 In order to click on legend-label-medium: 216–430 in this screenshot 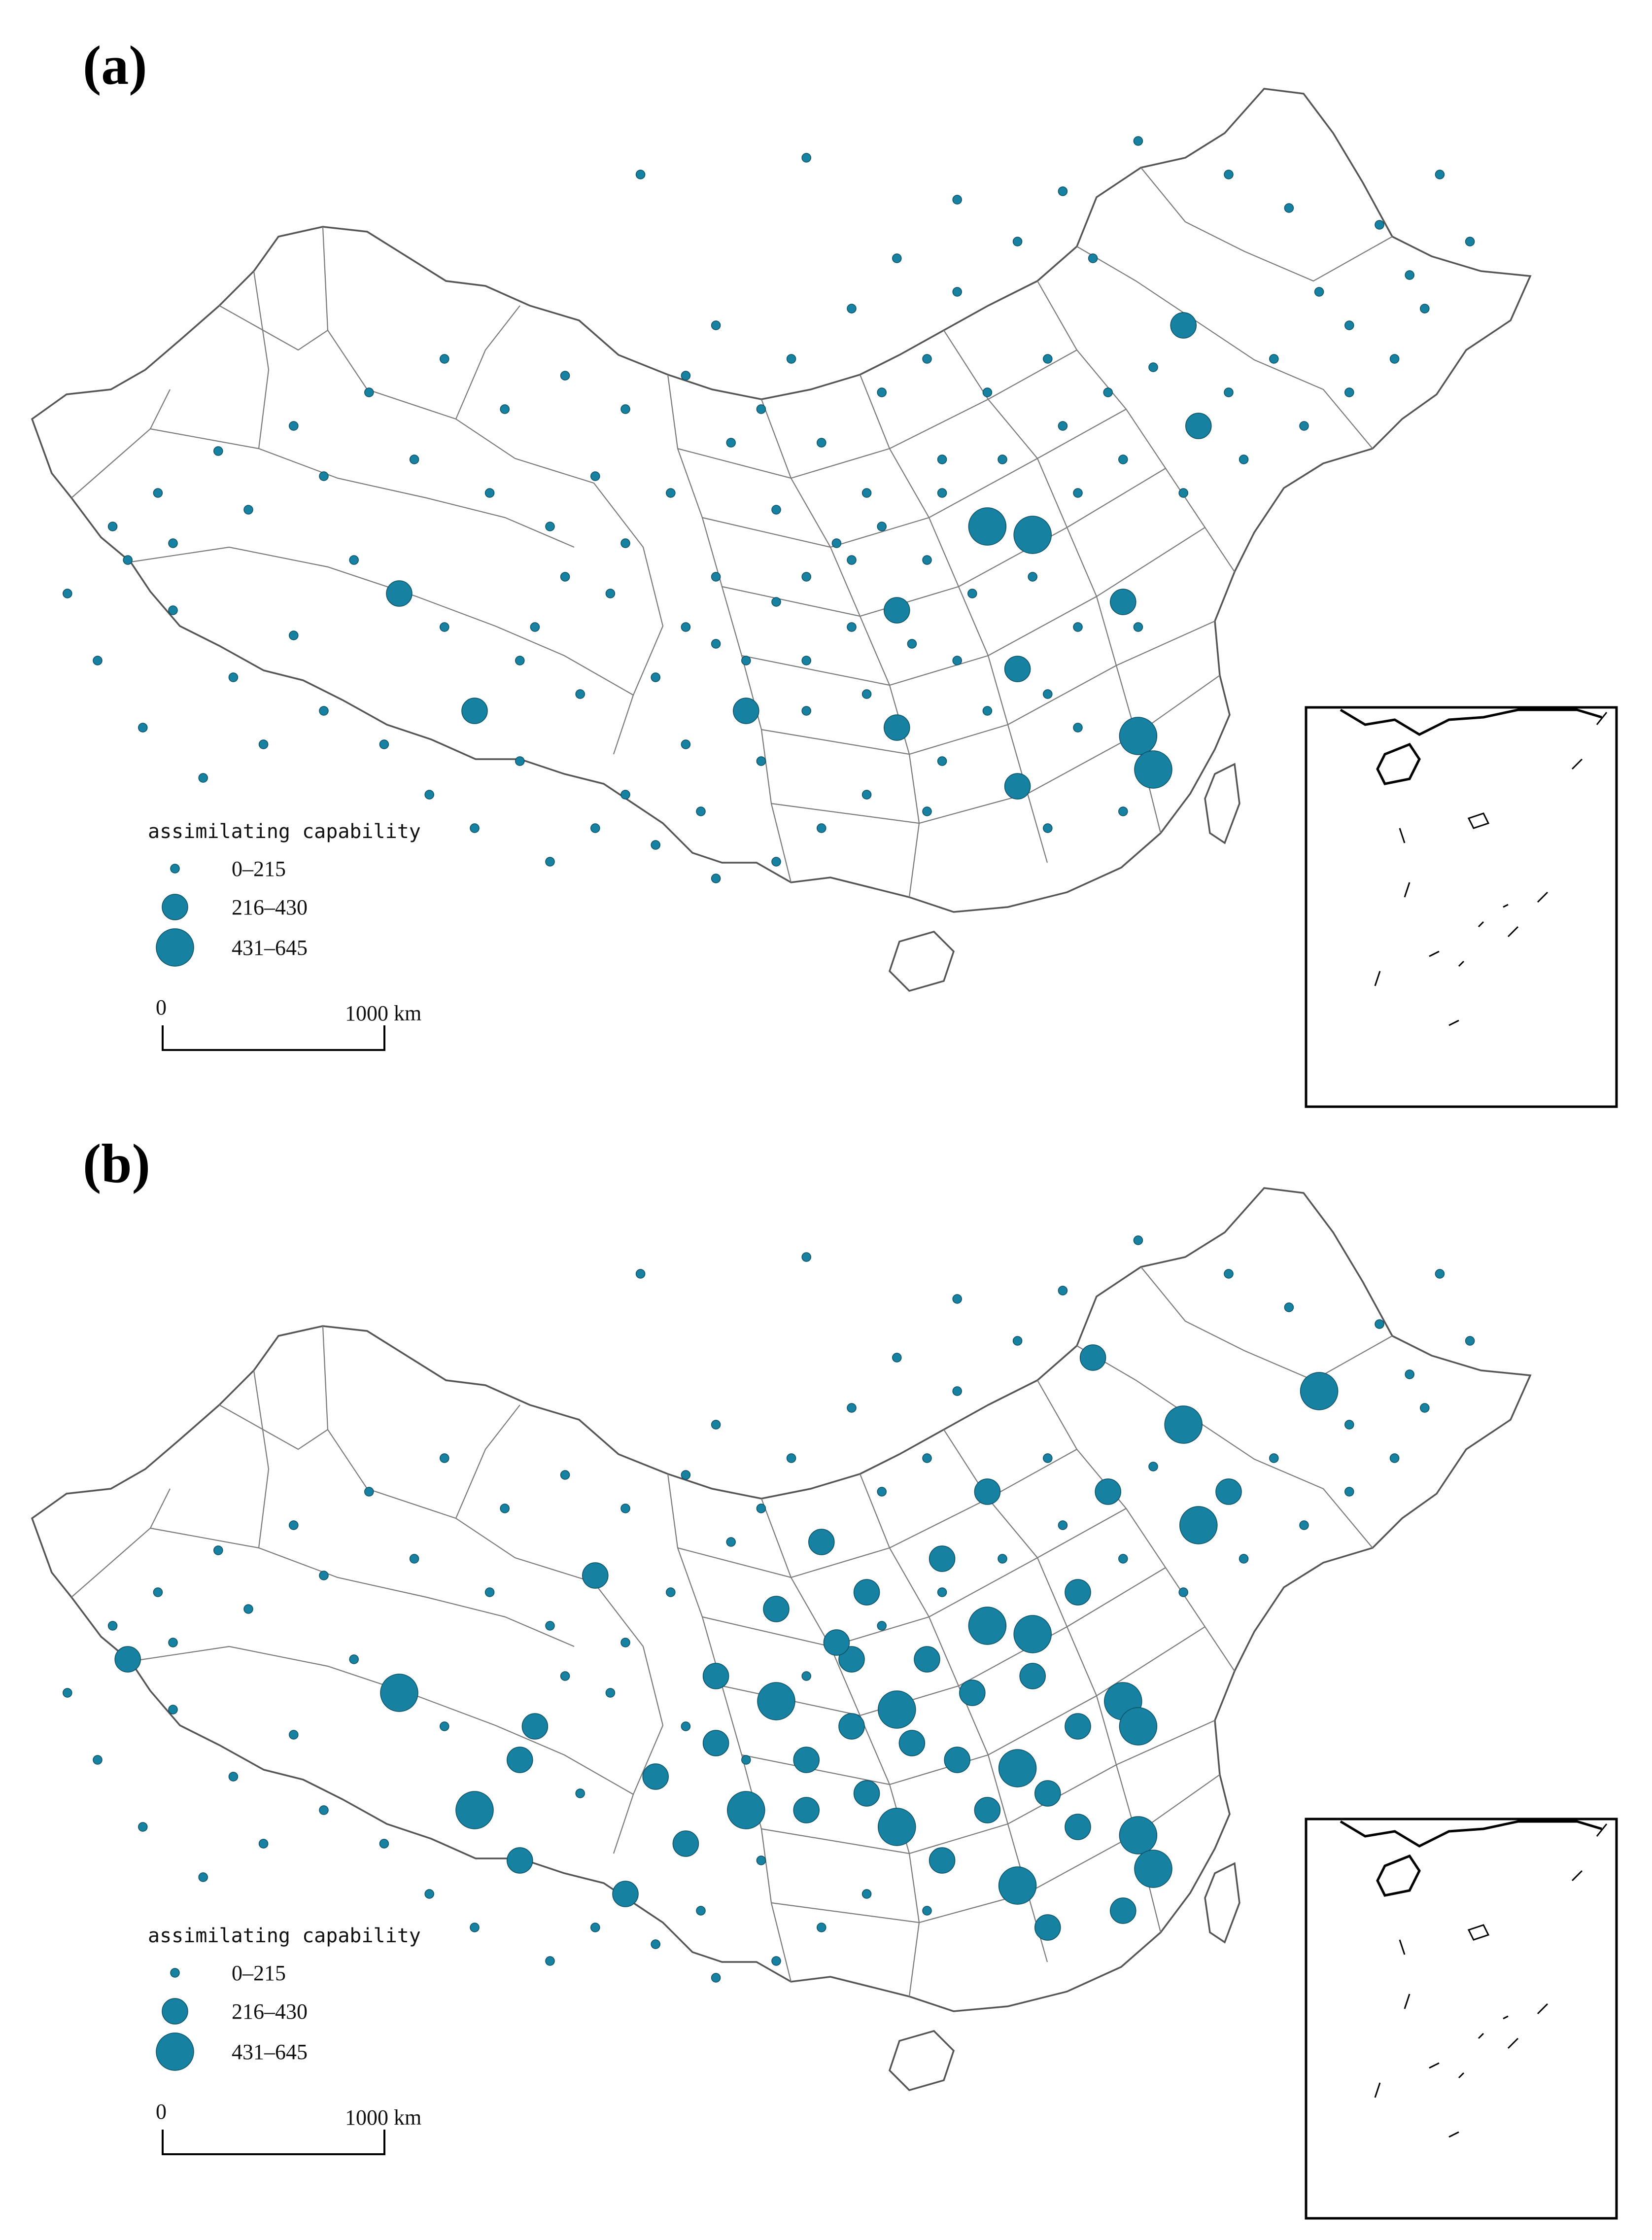, I will do `click(270, 2011)`.